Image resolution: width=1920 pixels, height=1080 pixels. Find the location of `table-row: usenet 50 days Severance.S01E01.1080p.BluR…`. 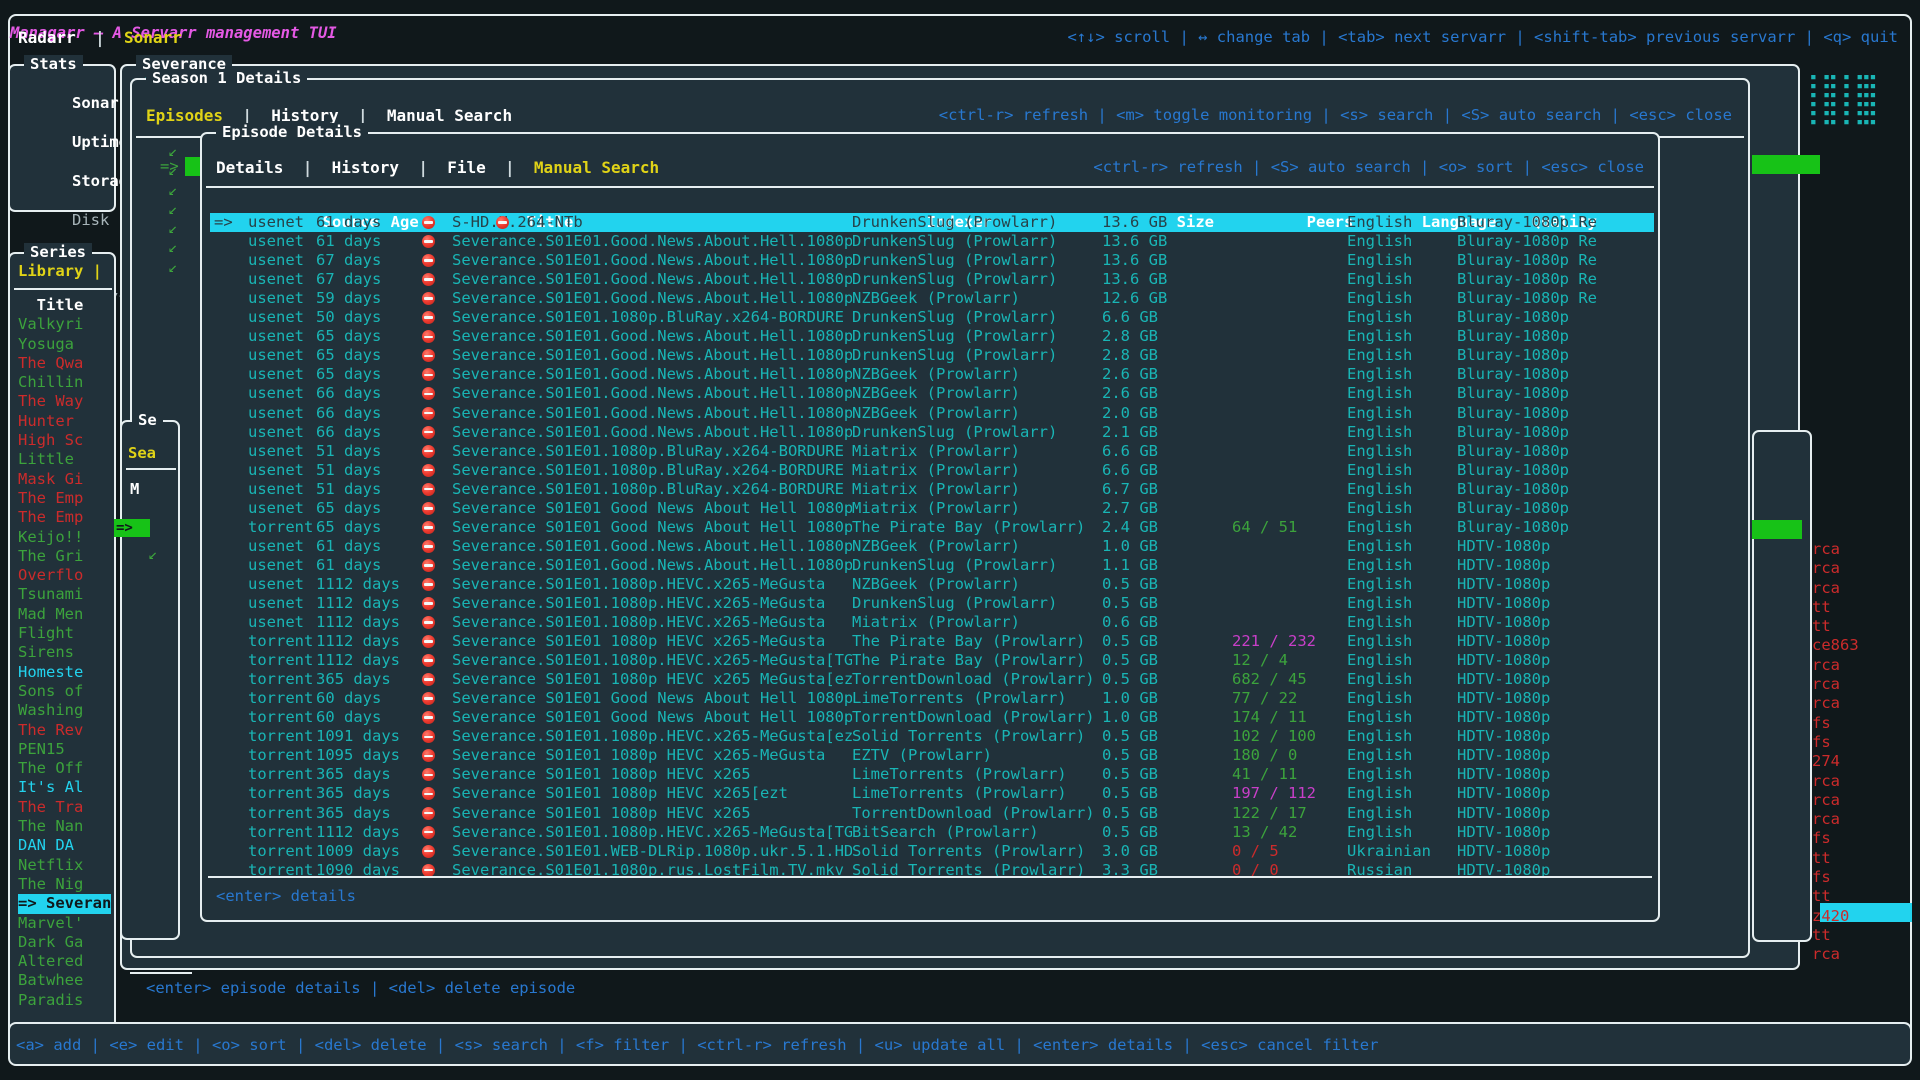

table-row: usenet 50 days Severance.S01E01.1080p.BluR… is located at coordinates (932, 317).